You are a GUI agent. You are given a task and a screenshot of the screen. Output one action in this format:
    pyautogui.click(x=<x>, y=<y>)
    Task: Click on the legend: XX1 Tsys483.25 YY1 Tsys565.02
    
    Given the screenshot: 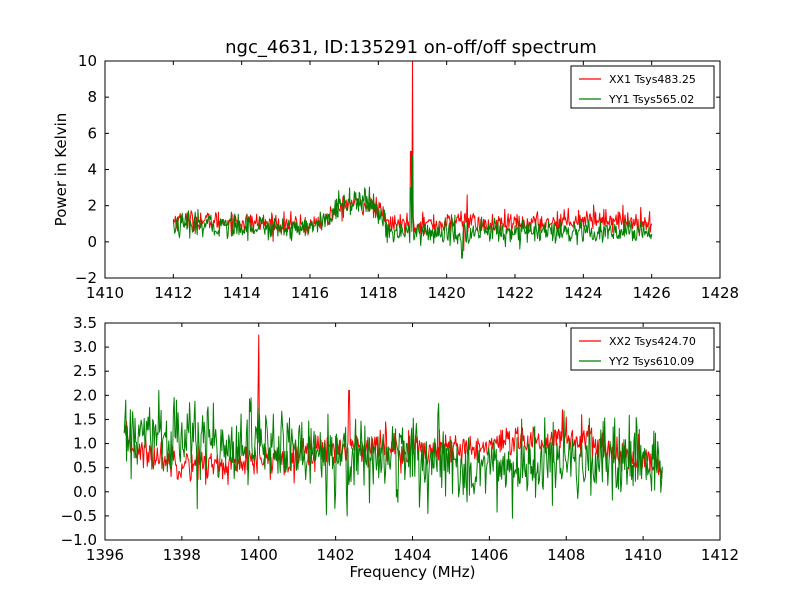 What is the action you would take?
    pyautogui.click(x=642, y=87)
    